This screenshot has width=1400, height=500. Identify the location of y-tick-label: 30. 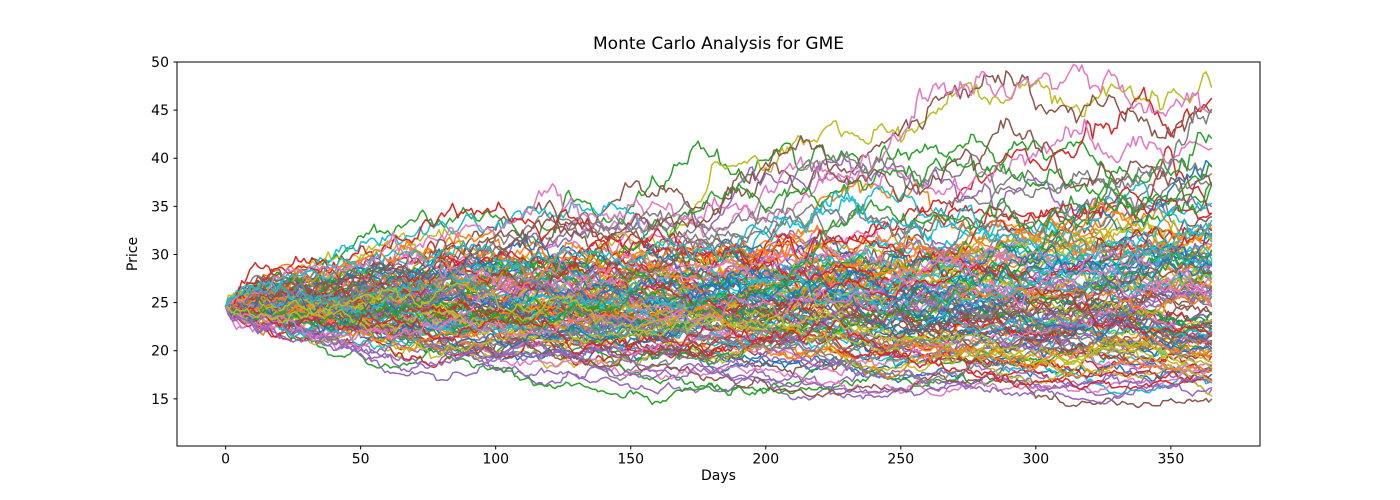
(160, 255).